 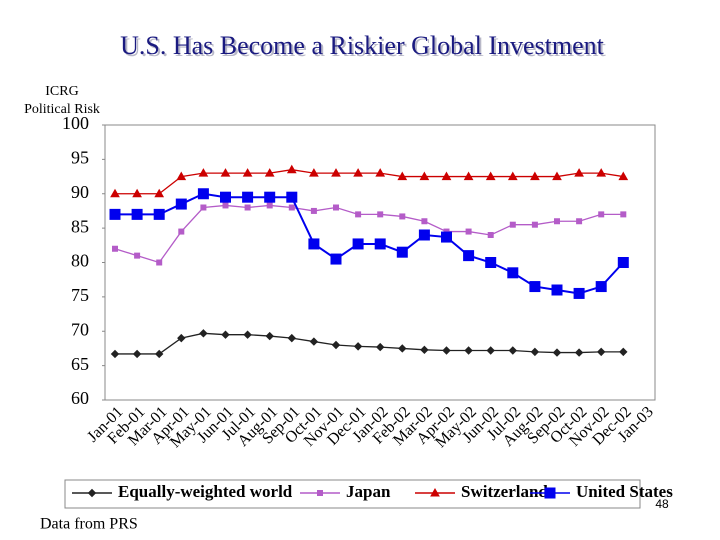 I want to click on page-number: 48, so click(x=662, y=504).